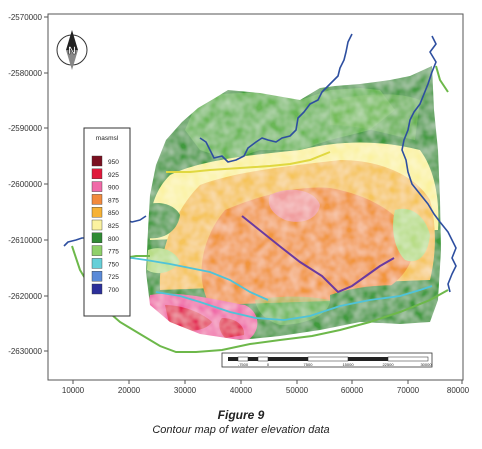  What do you see at coordinates (442, 79) in the screenshot?
I see `road-green-ne` at bounding box center [442, 79].